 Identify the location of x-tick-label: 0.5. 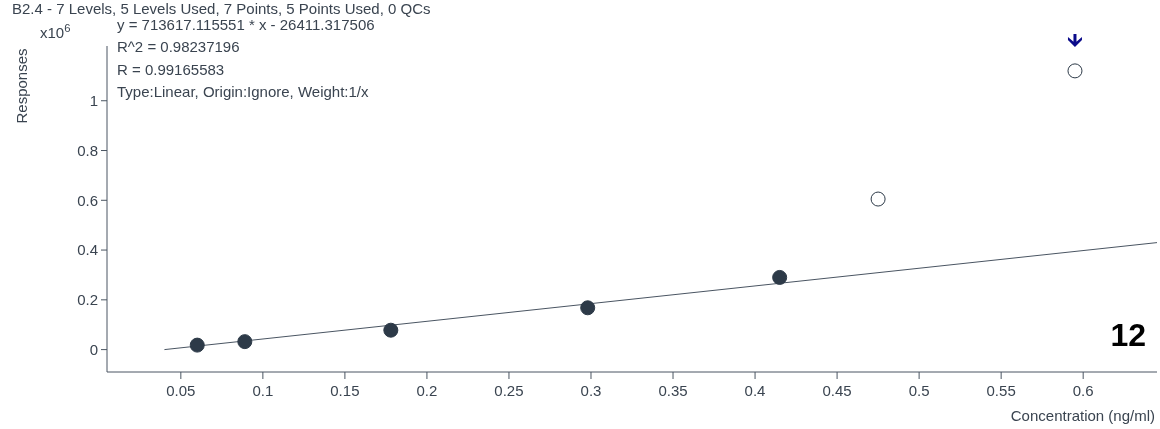
(919, 390).